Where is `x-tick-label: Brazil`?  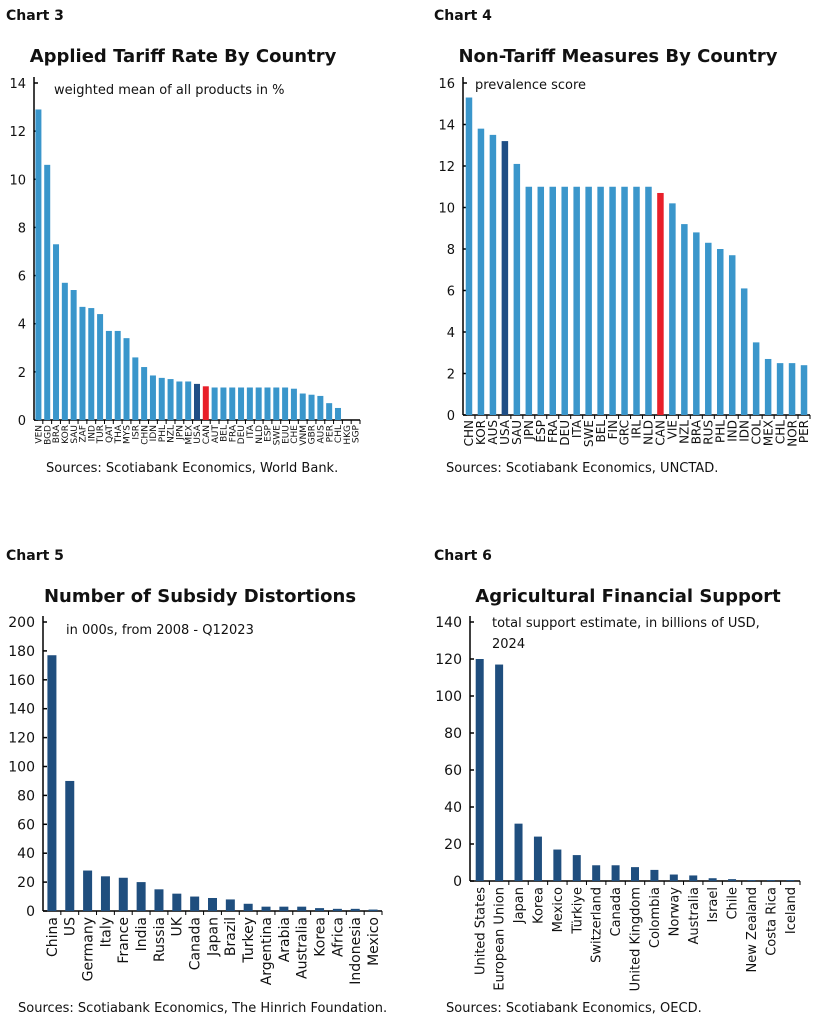 x-tick-label: Brazil is located at coordinates (231, 936).